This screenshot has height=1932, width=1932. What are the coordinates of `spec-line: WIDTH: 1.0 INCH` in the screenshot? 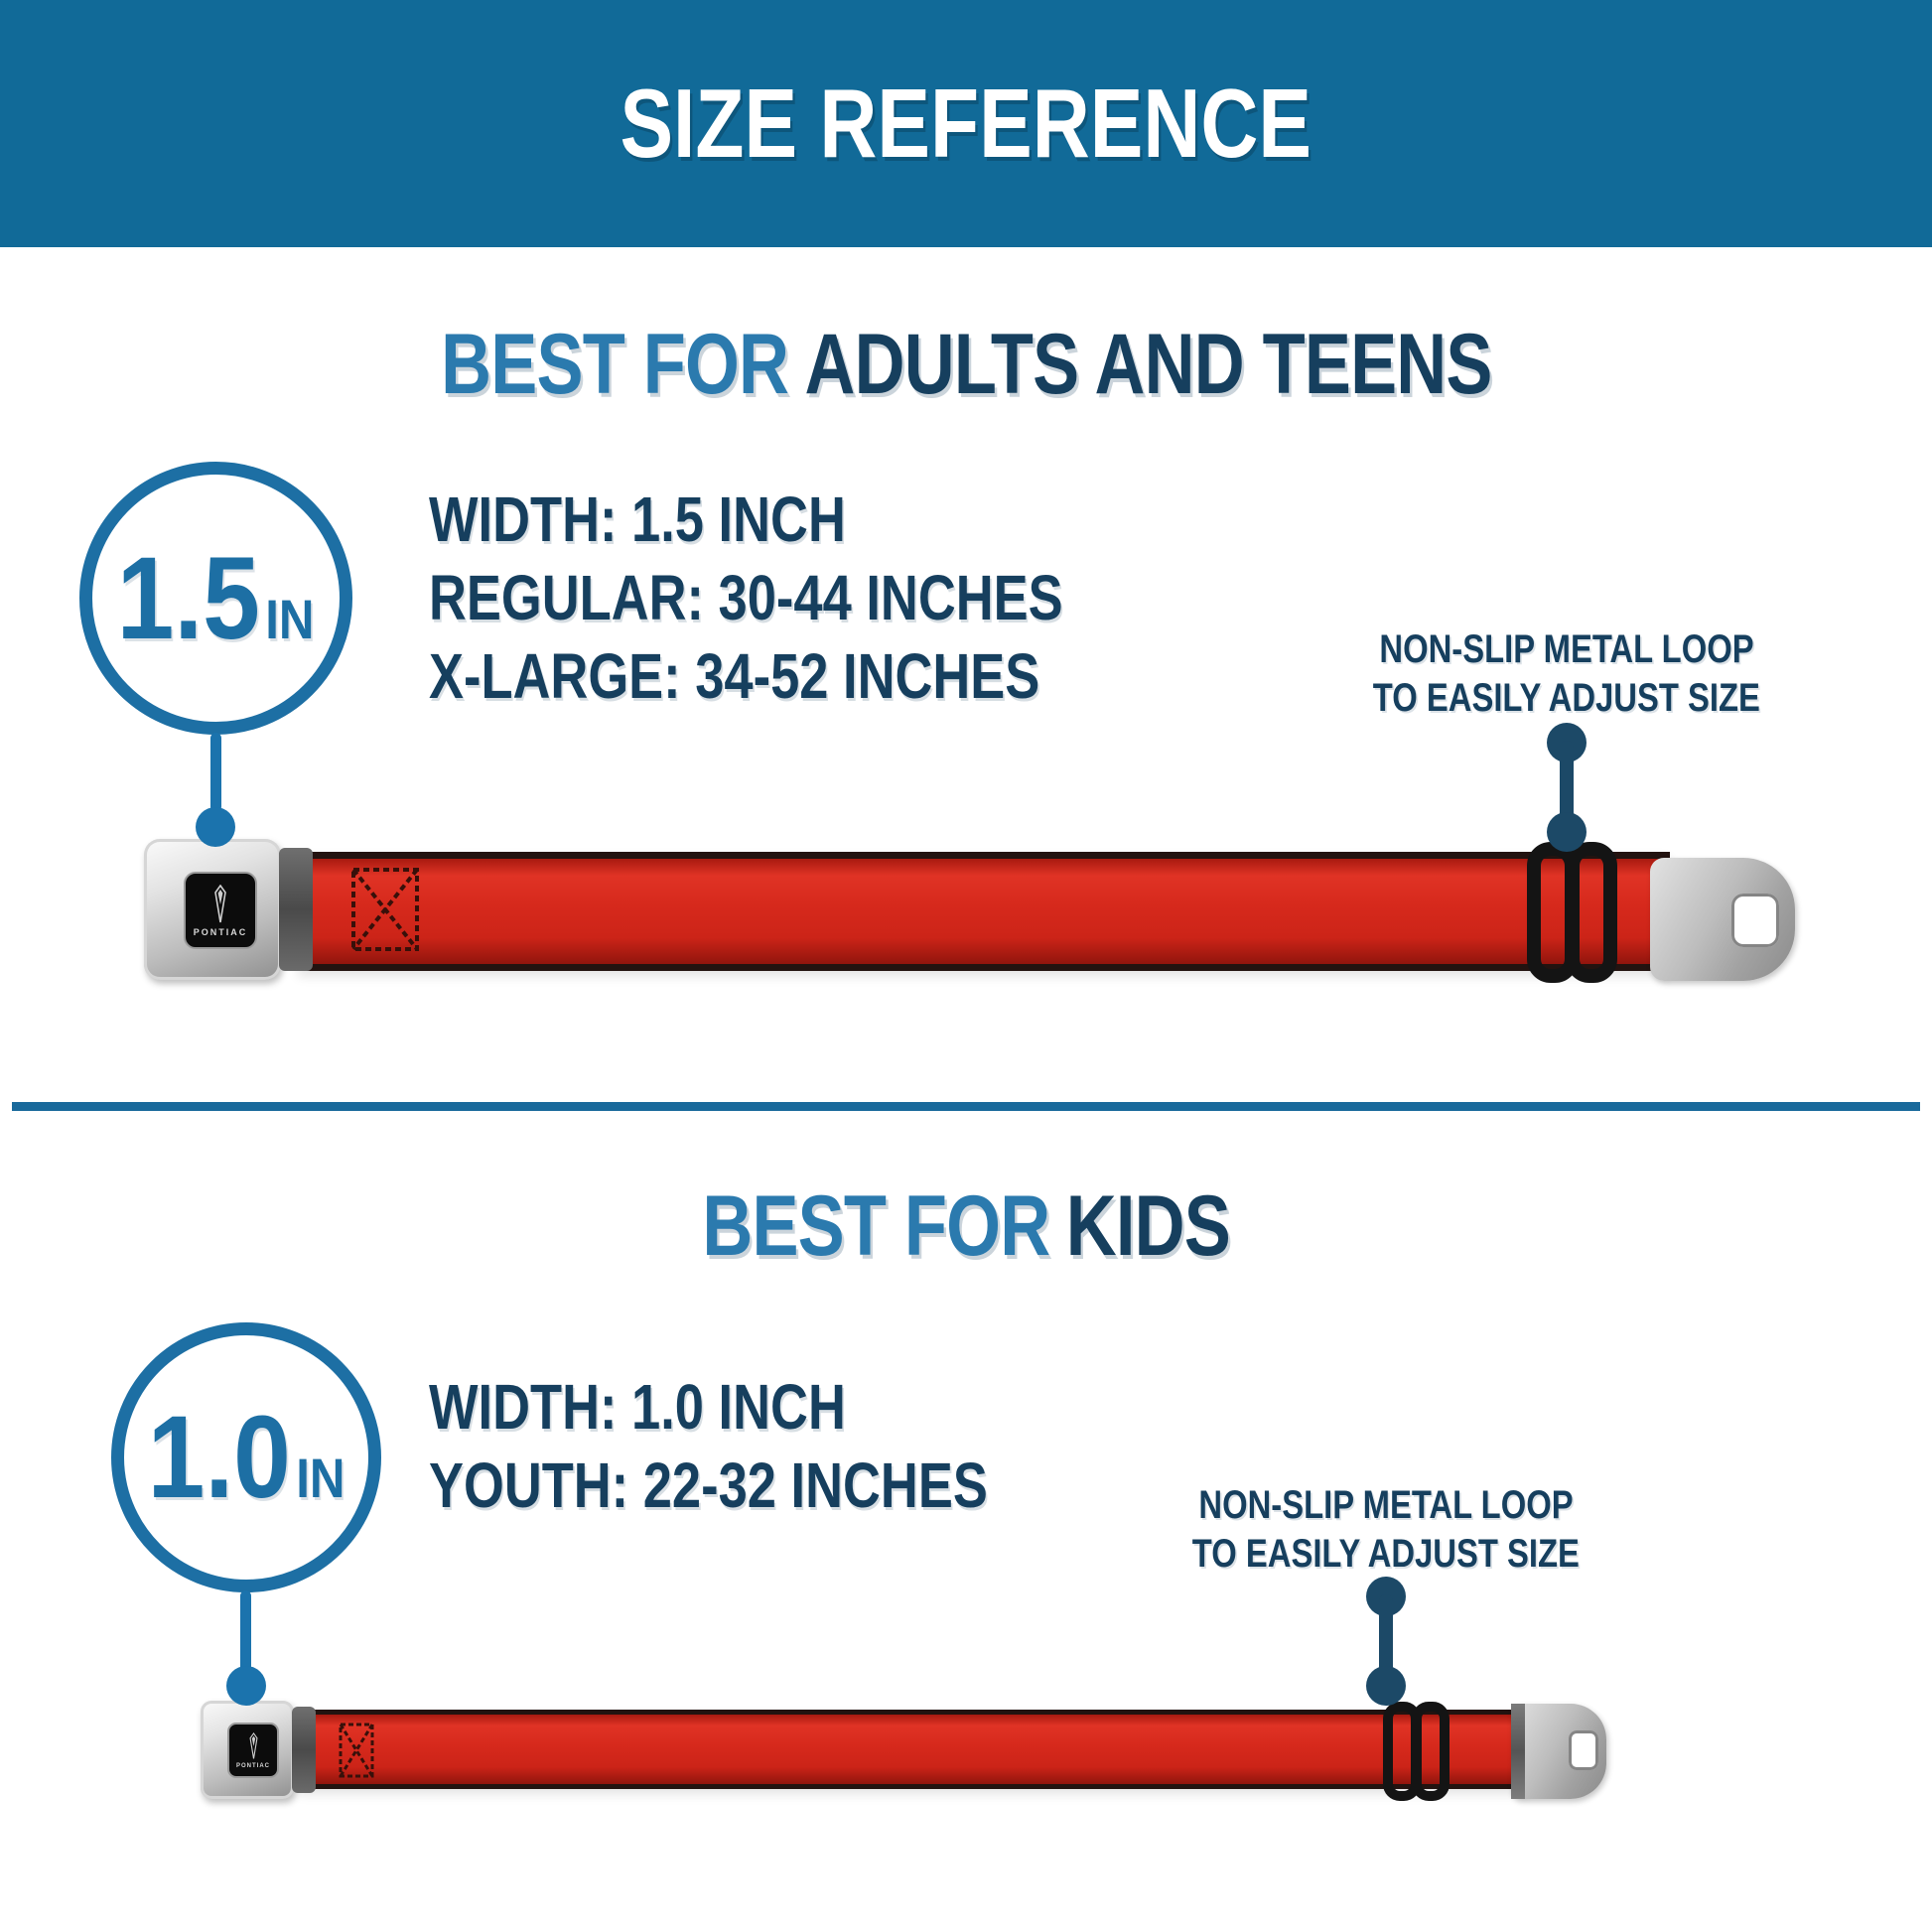 It's located at (638, 1407).